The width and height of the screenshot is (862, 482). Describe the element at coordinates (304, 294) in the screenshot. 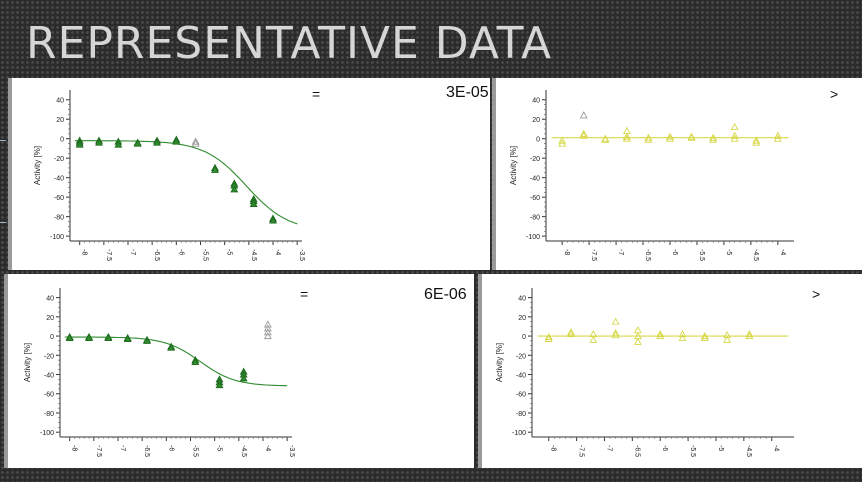

I see `relation-symbol: =` at that location.